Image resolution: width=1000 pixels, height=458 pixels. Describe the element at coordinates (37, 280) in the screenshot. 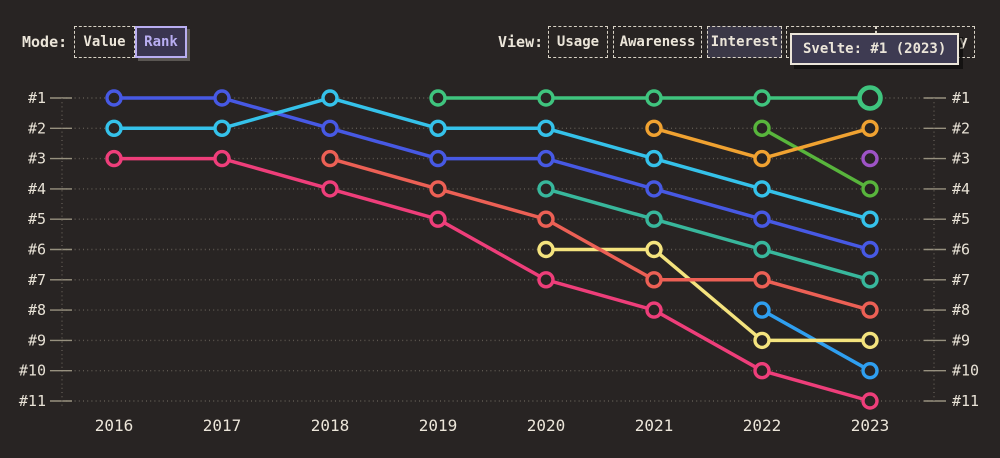

I see `left-axis-label: #7` at that location.